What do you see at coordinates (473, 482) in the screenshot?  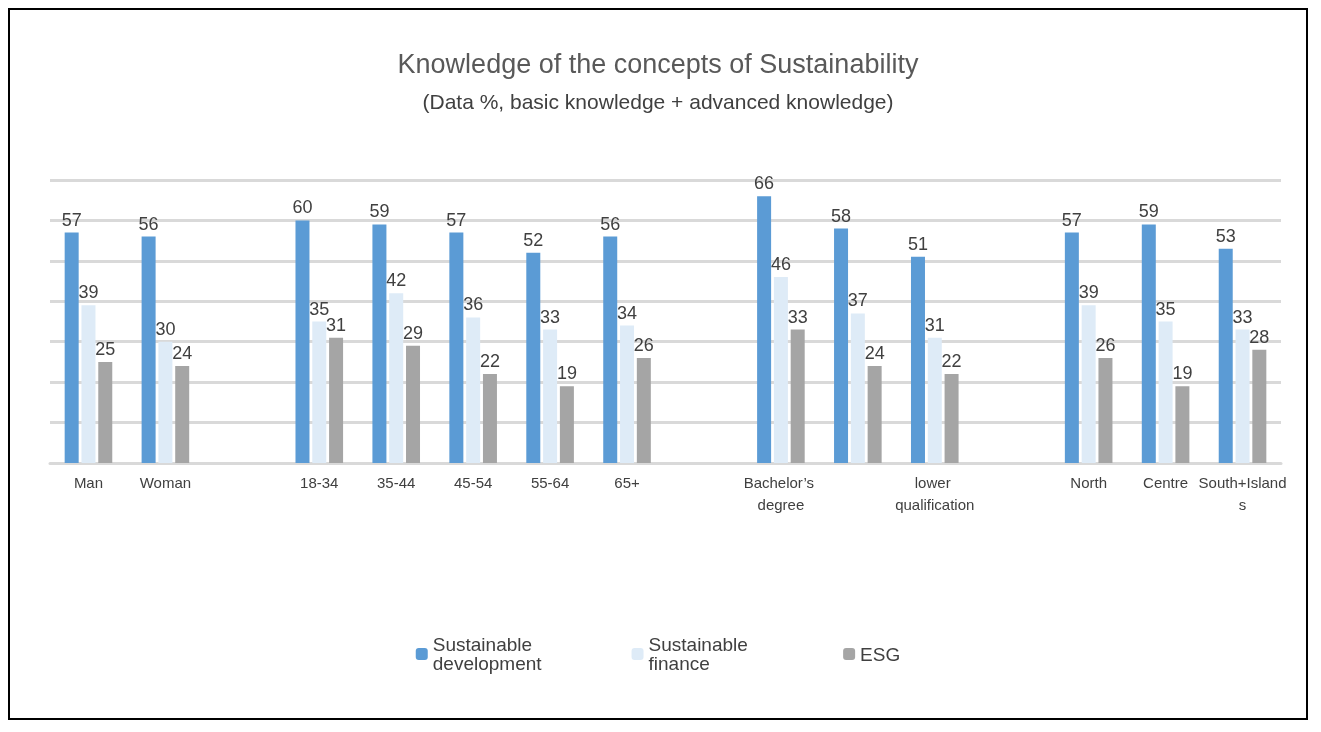 I see `x-tick-label: 45-54` at bounding box center [473, 482].